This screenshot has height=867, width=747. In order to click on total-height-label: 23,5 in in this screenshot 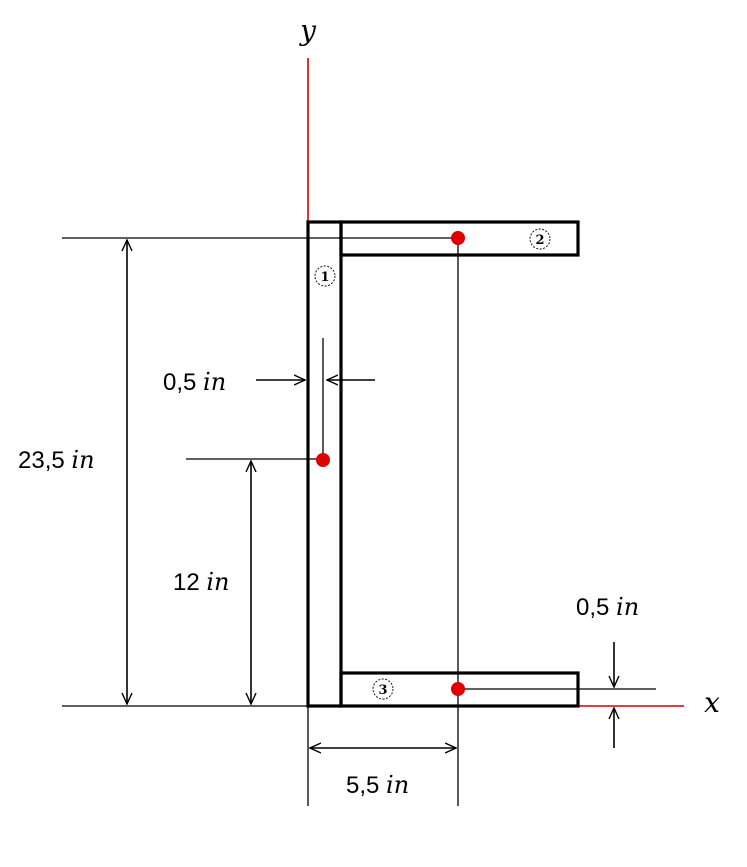, I will do `click(56, 460)`.